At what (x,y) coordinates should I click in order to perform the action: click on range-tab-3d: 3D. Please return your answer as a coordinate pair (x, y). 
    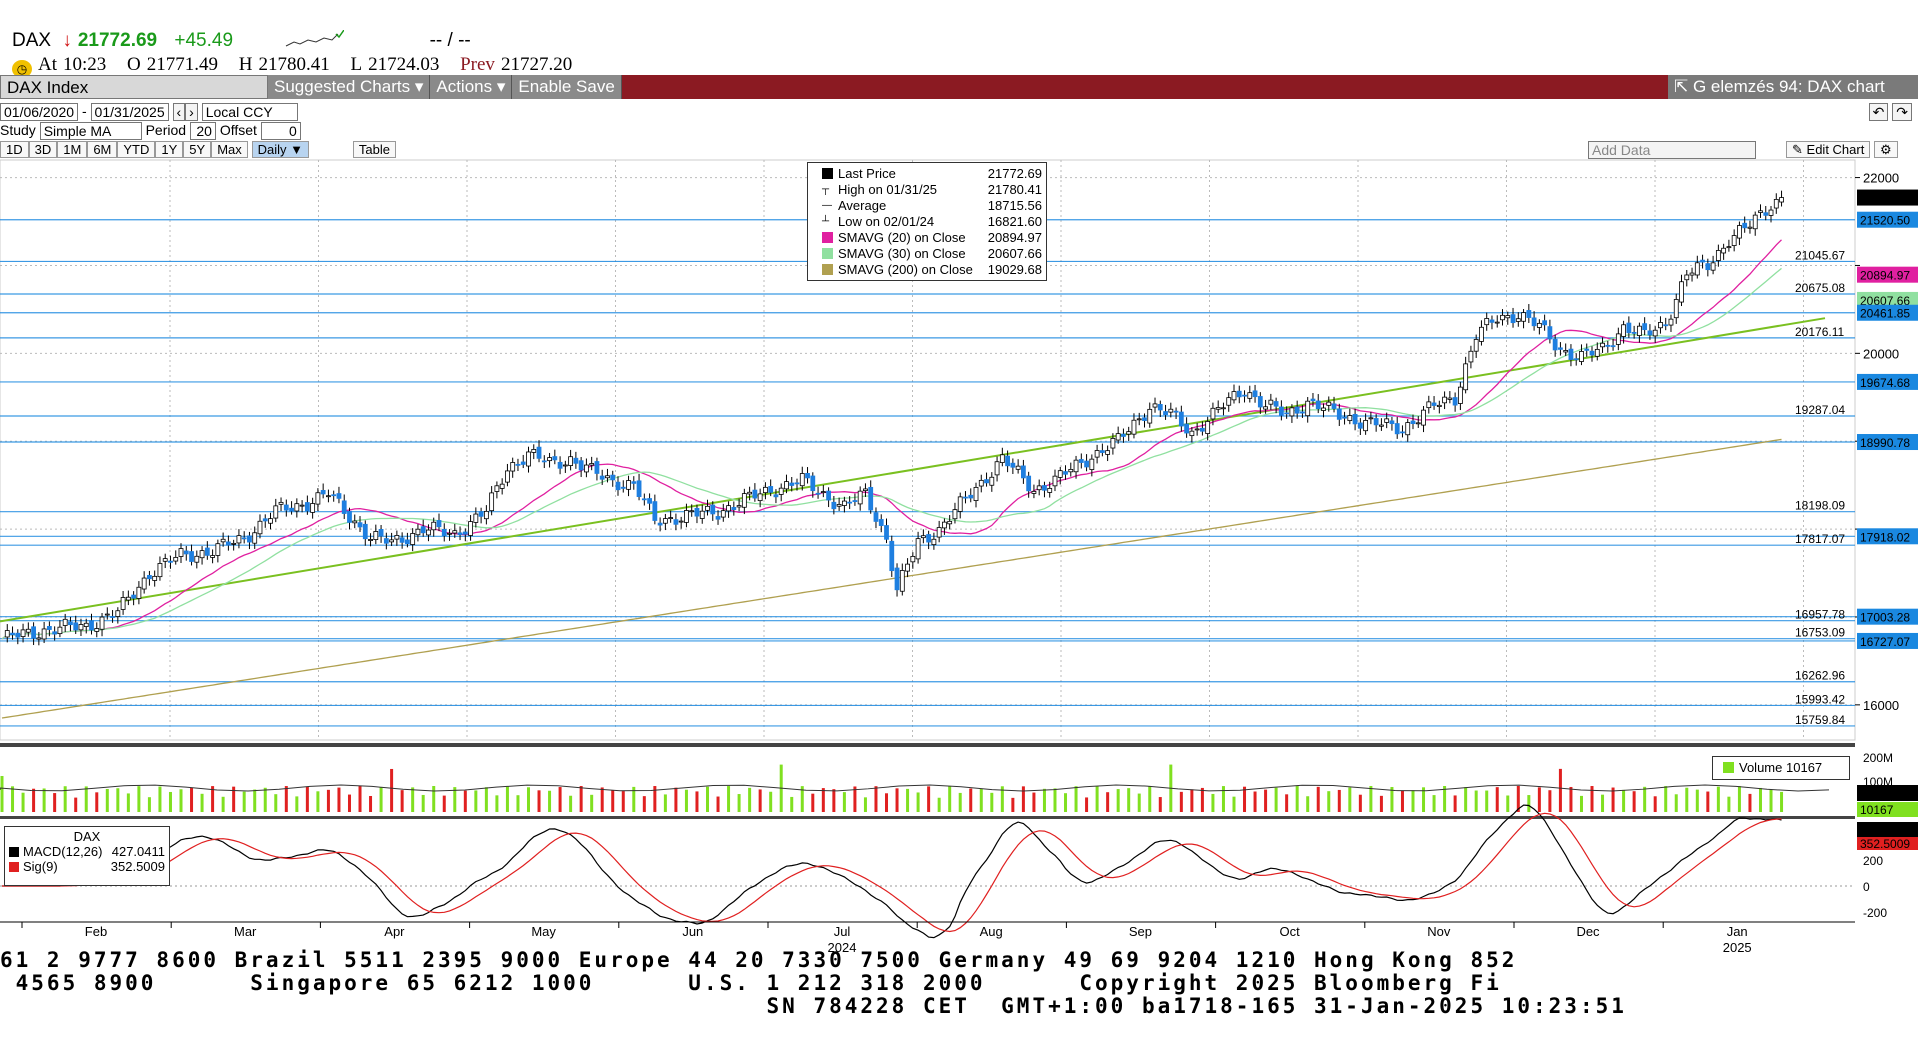
    Looking at the image, I should click on (43, 149).